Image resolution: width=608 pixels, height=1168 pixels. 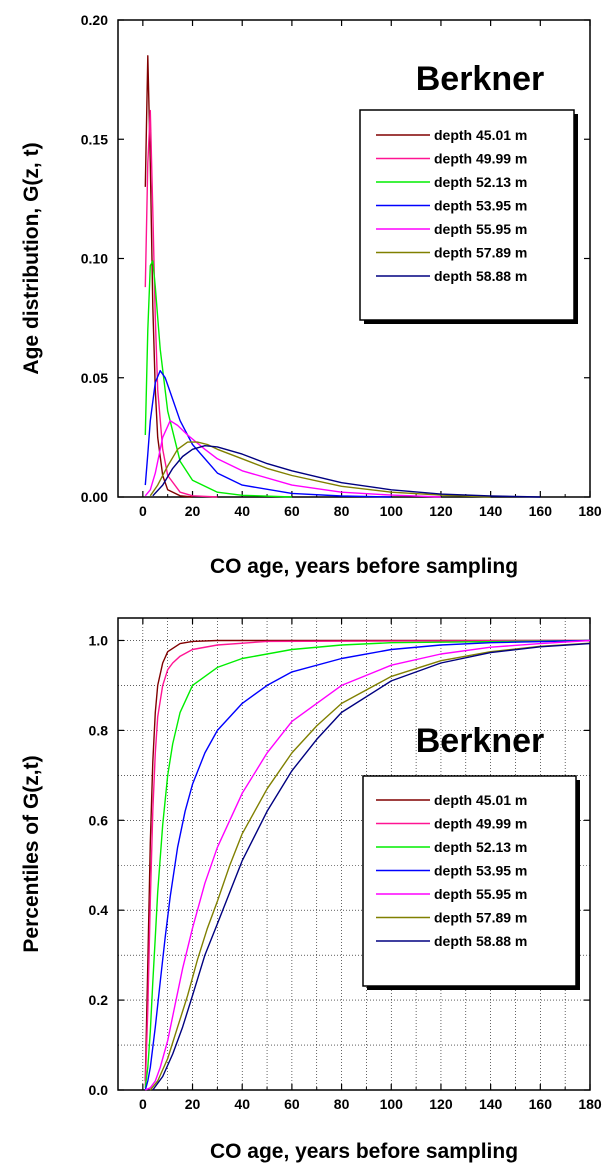 What do you see at coordinates (31, 258) in the screenshot?
I see `y-axis-title: Age distribution, G(z, t)` at bounding box center [31, 258].